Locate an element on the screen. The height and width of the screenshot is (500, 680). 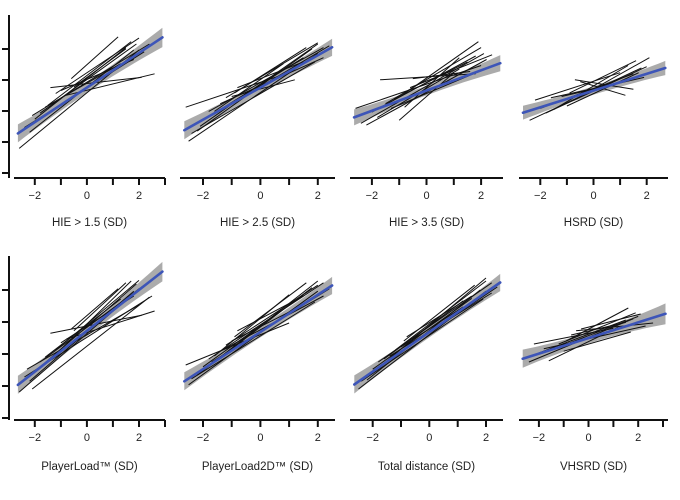
x-axis-label: VHSRD (SD) is located at coordinates (593, 467).